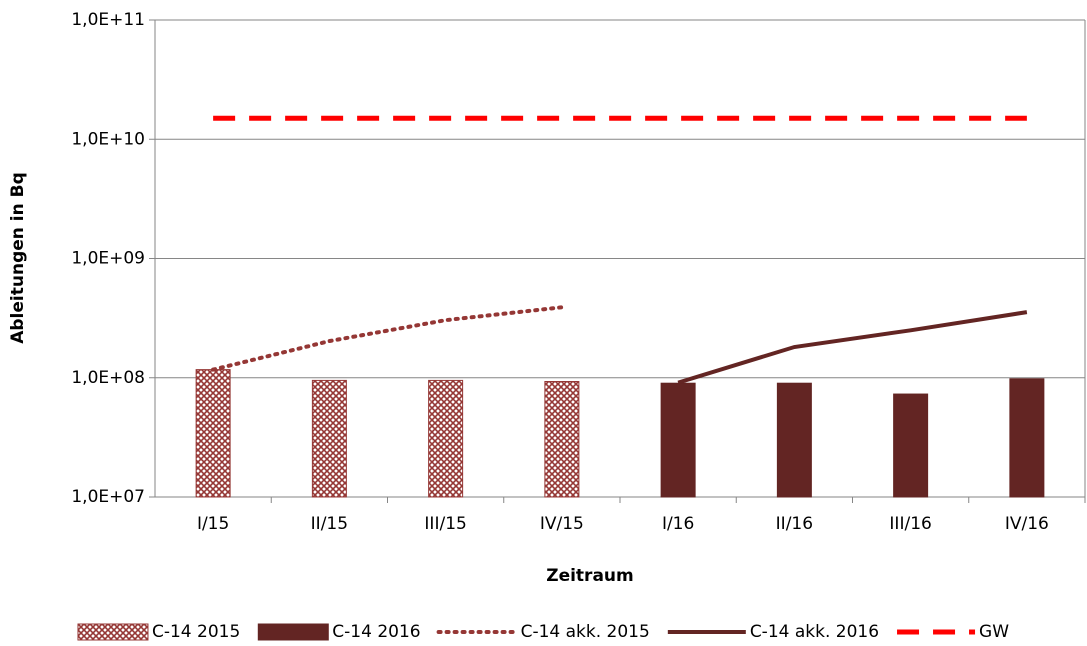 Image resolution: width=1087 pixels, height=646 pixels. Describe the element at coordinates (562, 524) in the screenshot. I see `x-tick-label: IV/15` at that location.